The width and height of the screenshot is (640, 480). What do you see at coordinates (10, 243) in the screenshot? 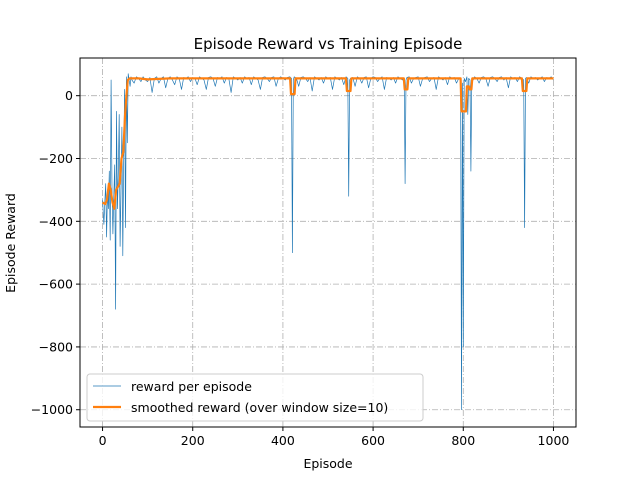
I see `y-axis-label: Episode Reward` at bounding box center [10, 243].